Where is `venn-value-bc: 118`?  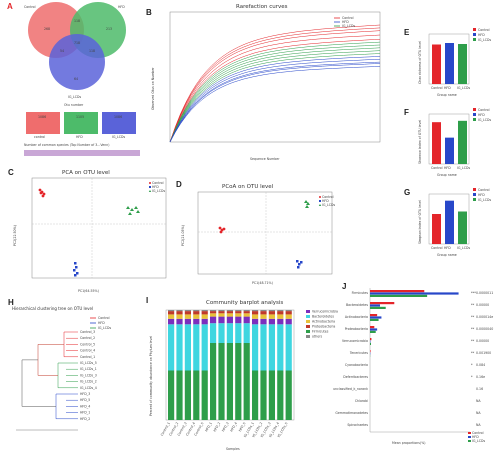
venn-value-bc: 118 is located at coordinates (92, 51).